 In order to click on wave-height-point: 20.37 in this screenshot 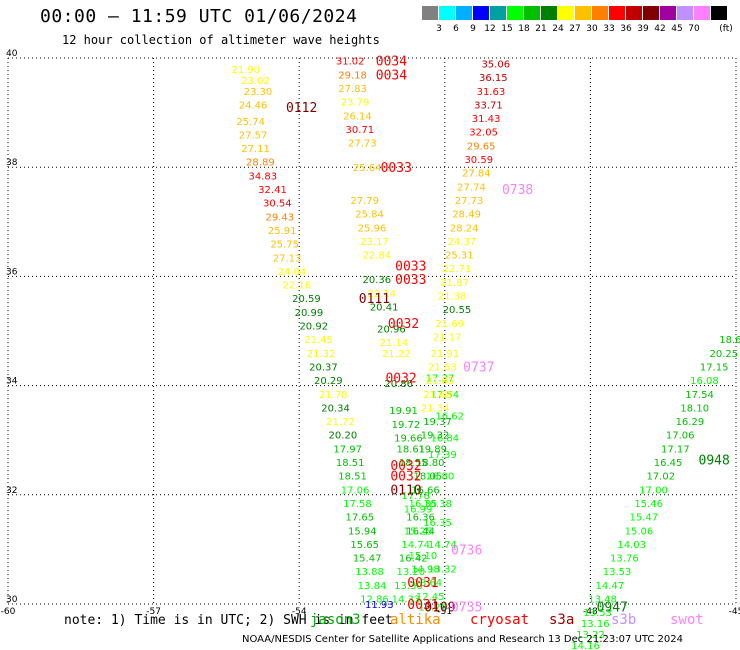, I will do `click(323, 367)`.